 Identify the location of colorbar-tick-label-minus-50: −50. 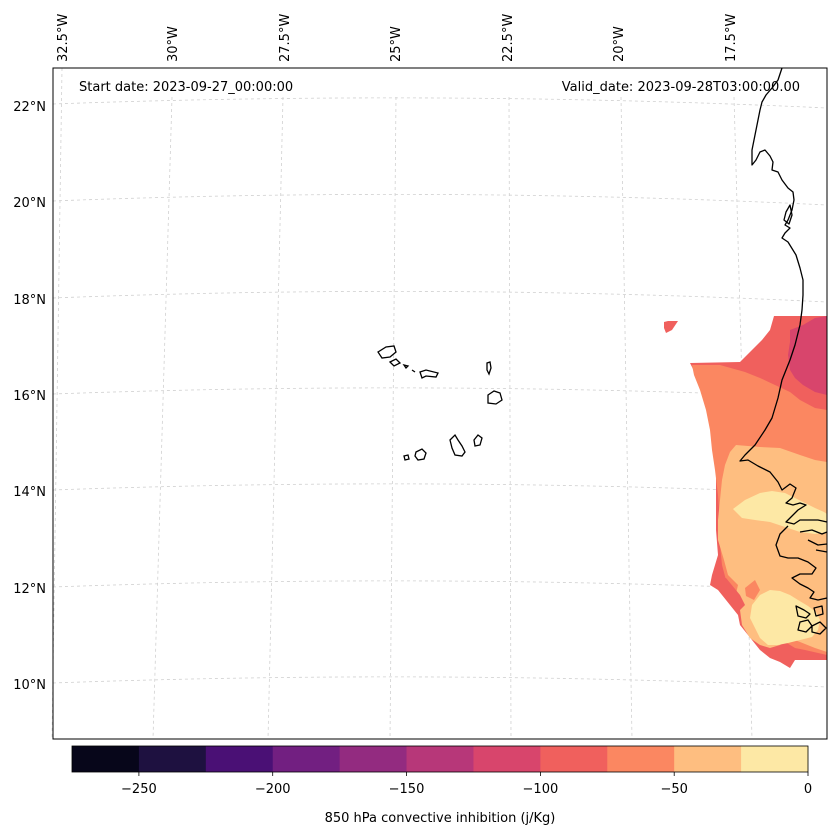
(673, 789).